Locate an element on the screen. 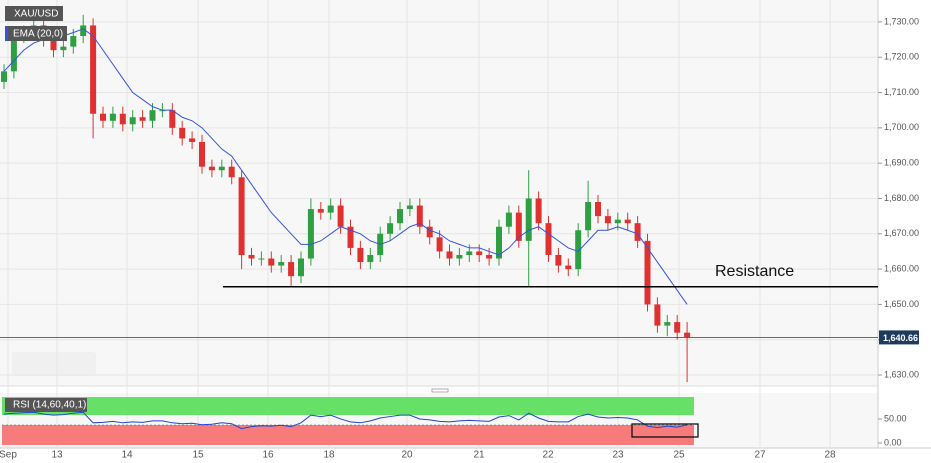  x-tick-label: 23 is located at coordinates (618, 455).